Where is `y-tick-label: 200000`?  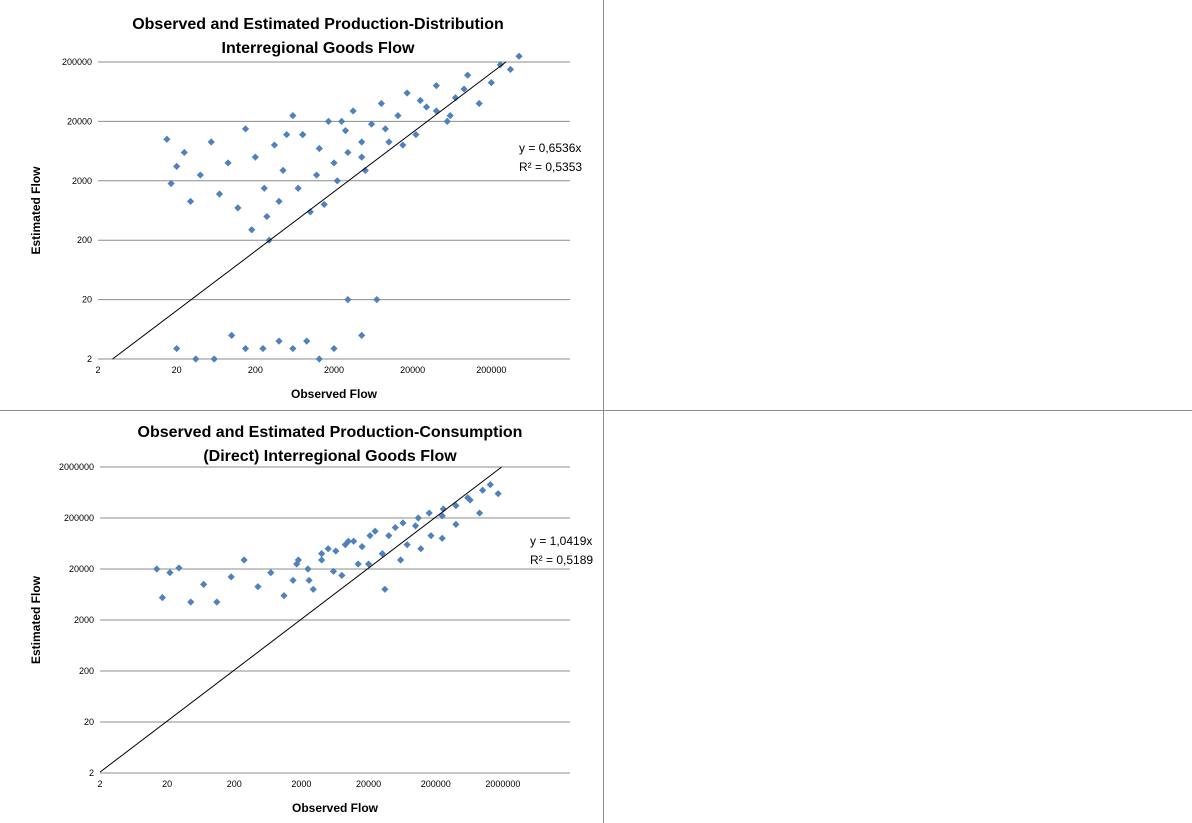 y-tick-label: 200000 is located at coordinates (79, 518).